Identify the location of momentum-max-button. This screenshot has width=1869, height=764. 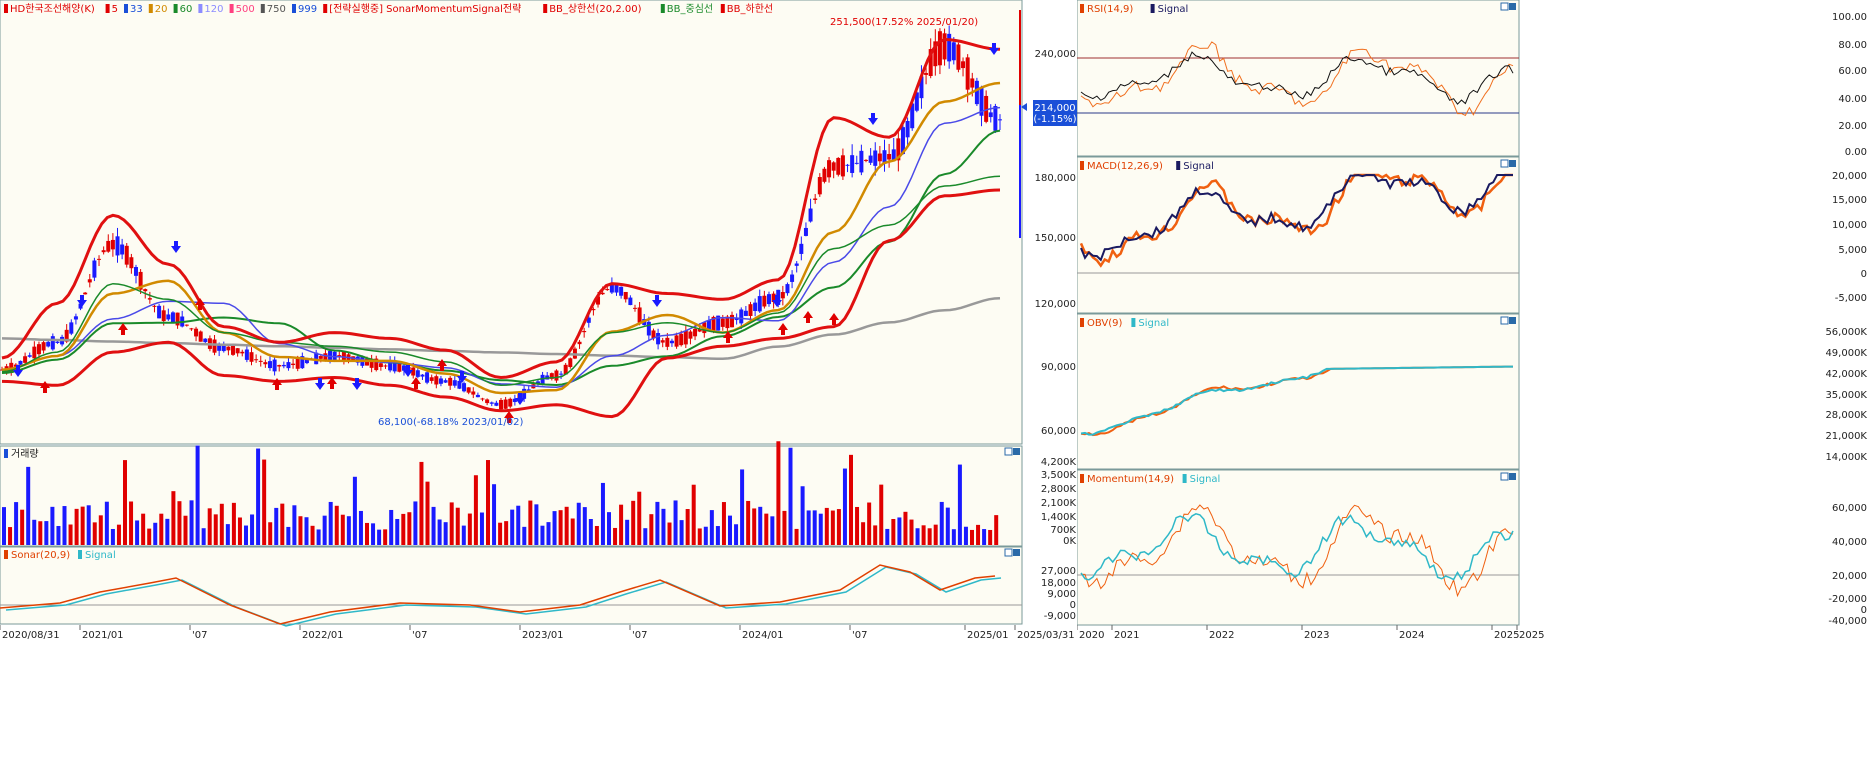
(1504, 476).